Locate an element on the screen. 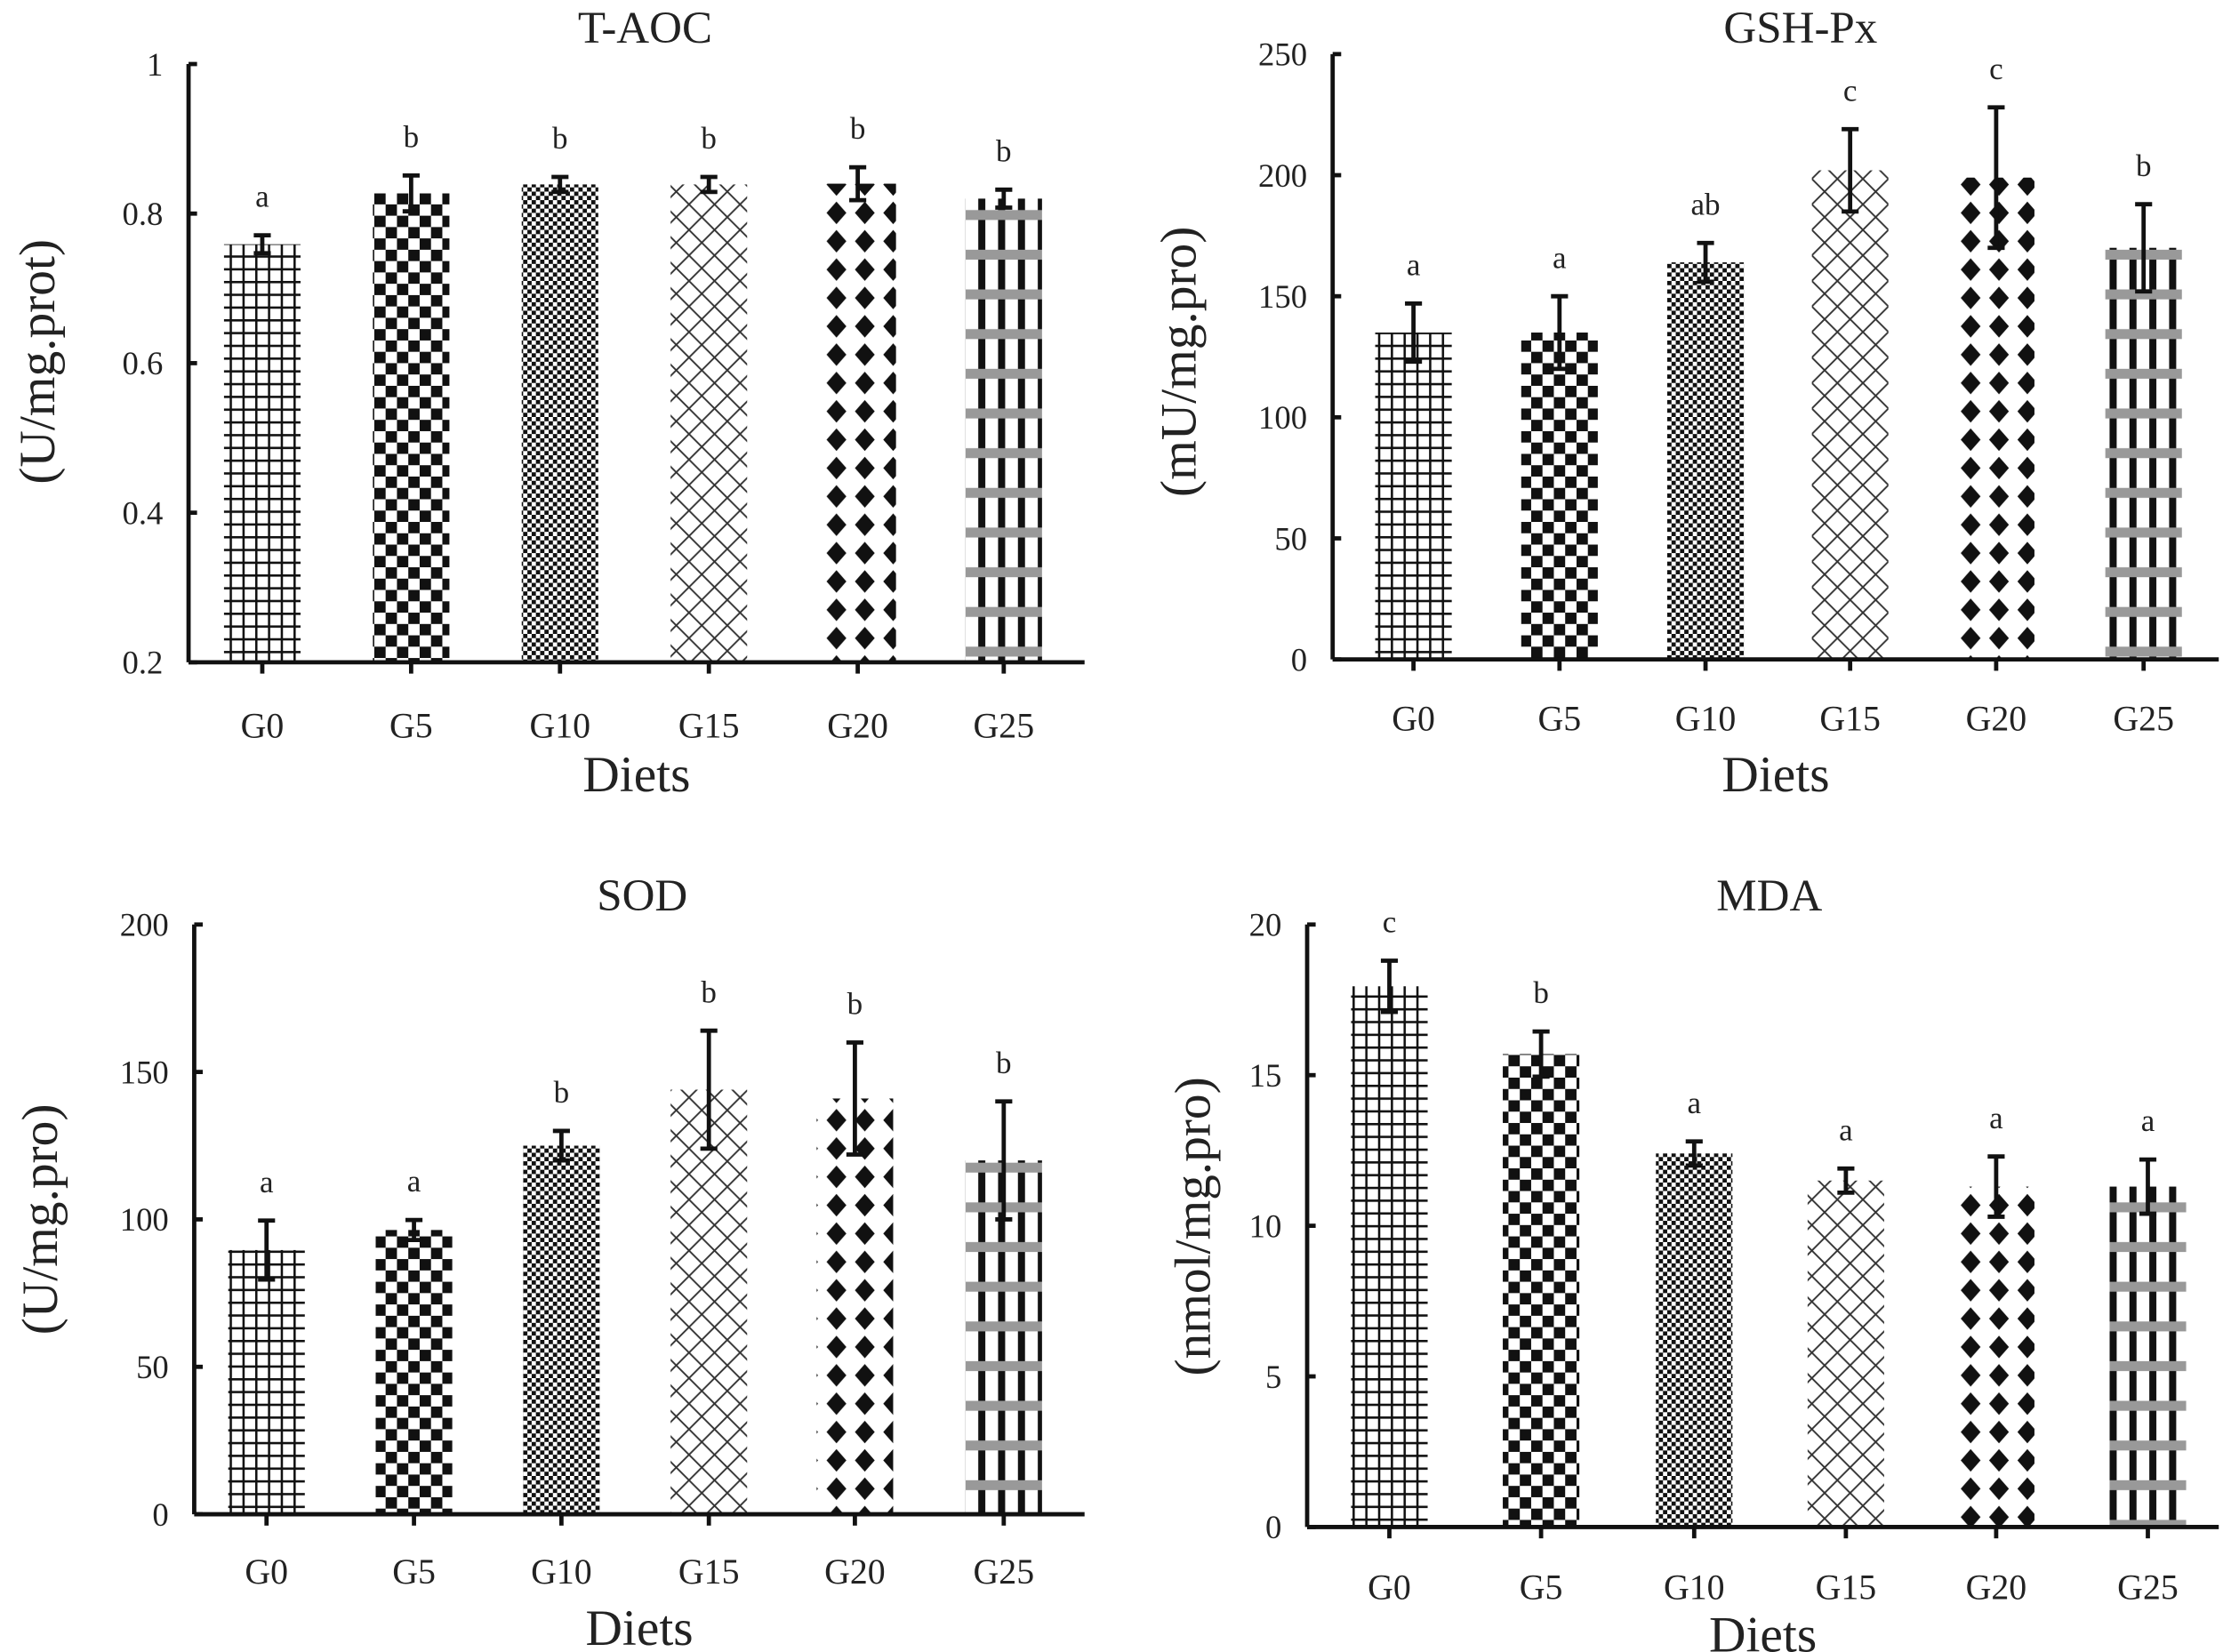  chart-title: SOD is located at coordinates (642, 896).